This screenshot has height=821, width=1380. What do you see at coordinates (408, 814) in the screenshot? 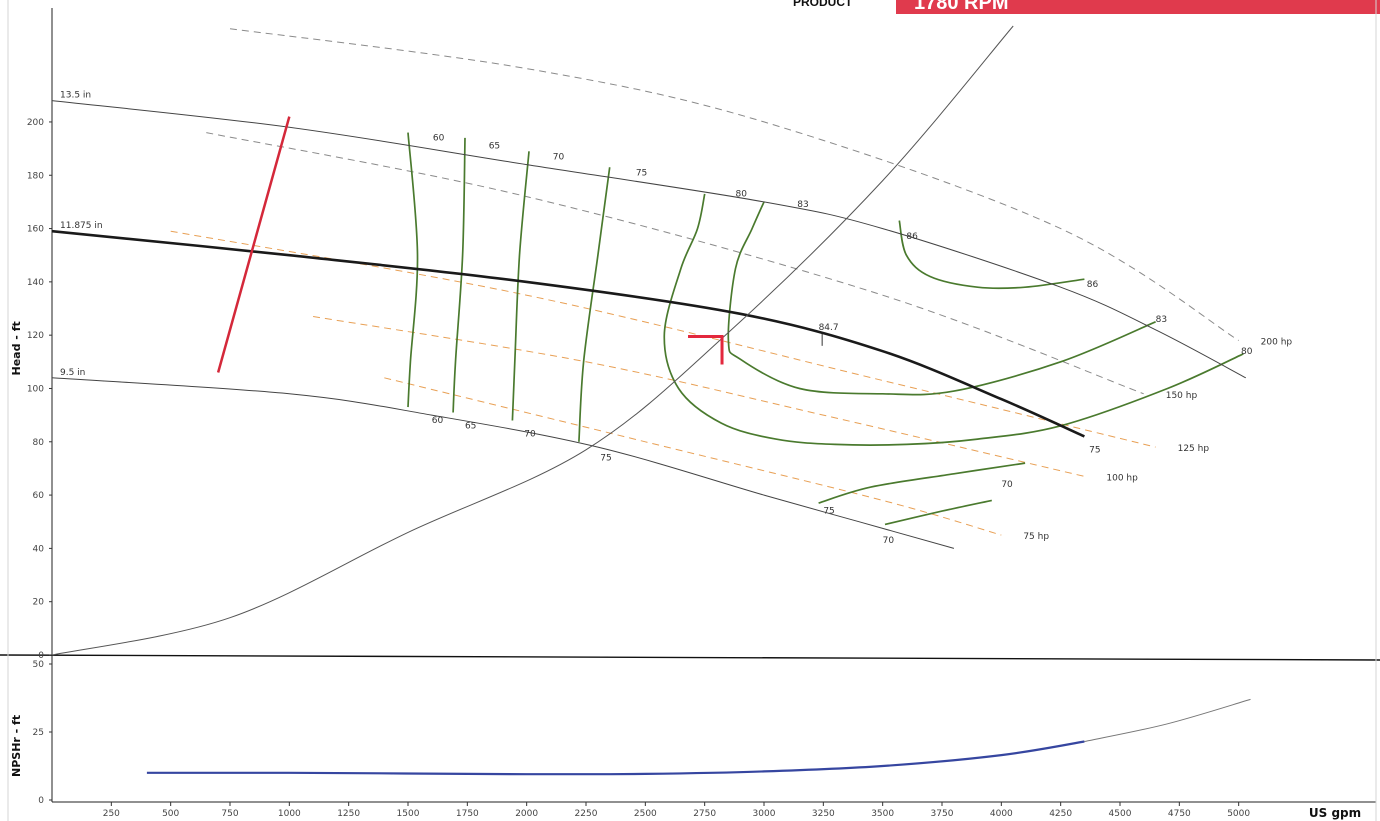
I see `x-tick-label: 1500` at bounding box center [408, 814].